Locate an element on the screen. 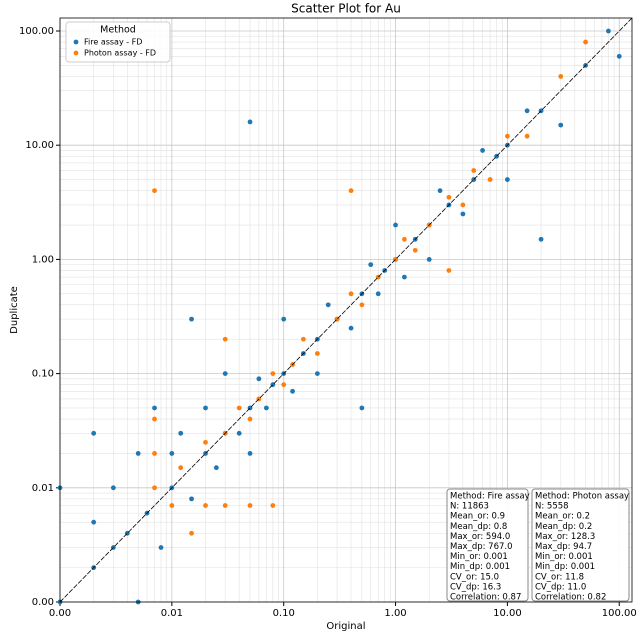  x-axis-label: Original is located at coordinates (345, 626).